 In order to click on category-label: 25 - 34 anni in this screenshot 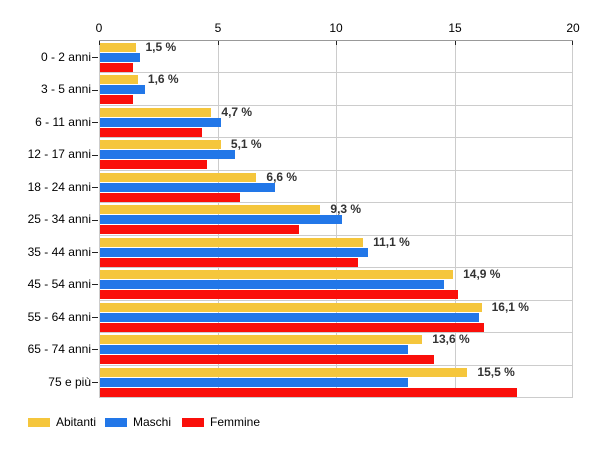, I will do `click(59, 219)`.